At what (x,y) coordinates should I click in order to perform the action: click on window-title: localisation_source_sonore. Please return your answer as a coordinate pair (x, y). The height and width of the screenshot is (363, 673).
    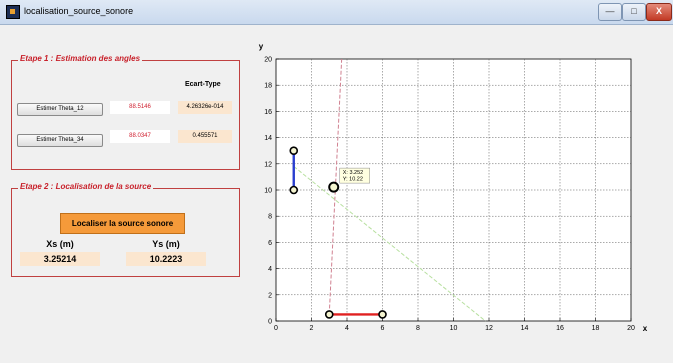
    Looking at the image, I should click on (79, 11).